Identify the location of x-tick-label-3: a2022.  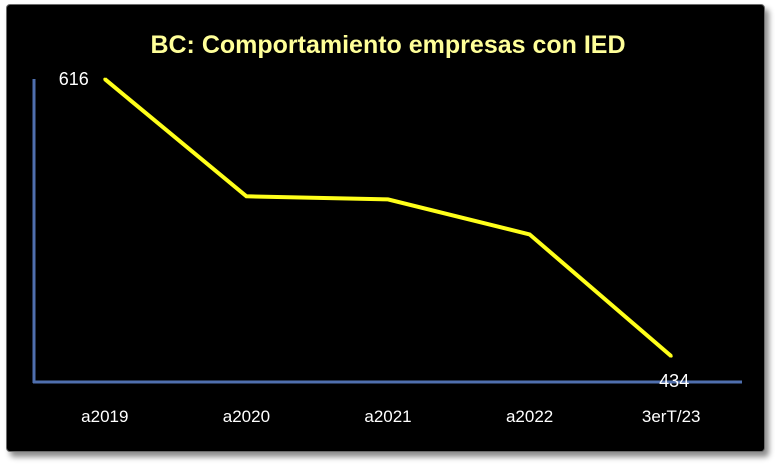
(529, 416).